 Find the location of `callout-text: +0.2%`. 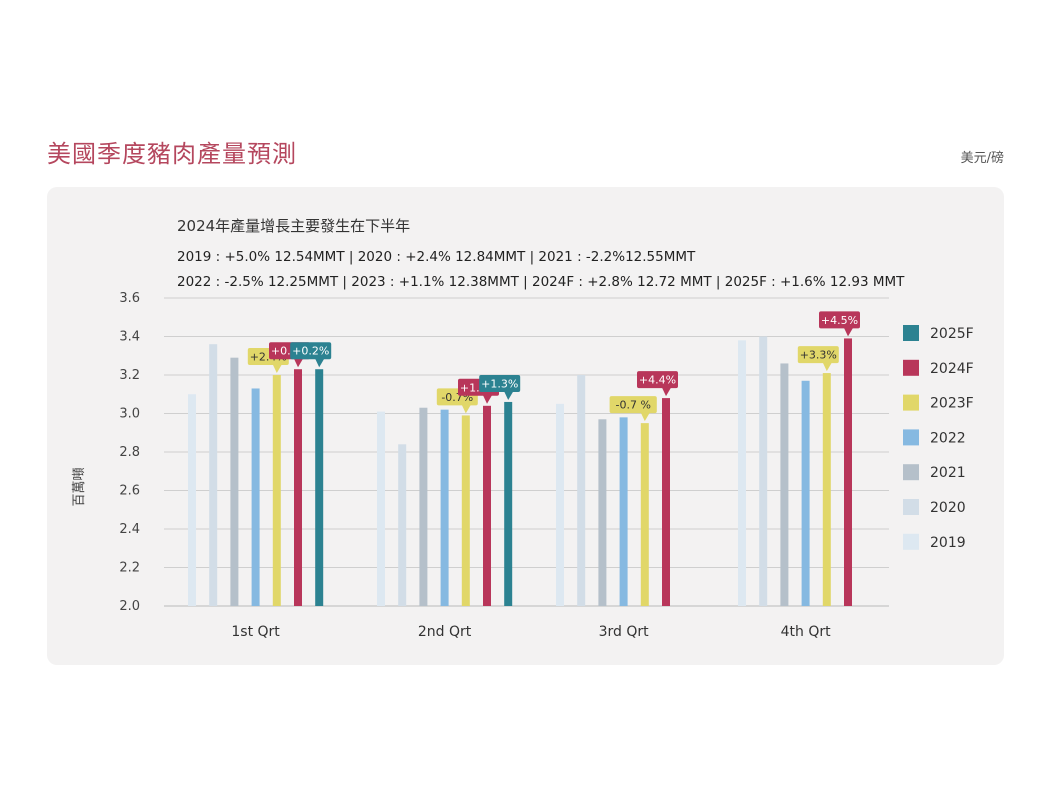

callout-text: +0.2% is located at coordinates (310, 351).